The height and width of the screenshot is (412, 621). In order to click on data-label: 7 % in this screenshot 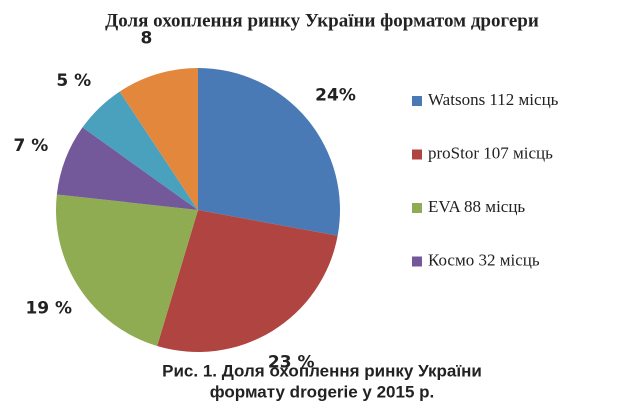, I will do `click(30, 146)`.